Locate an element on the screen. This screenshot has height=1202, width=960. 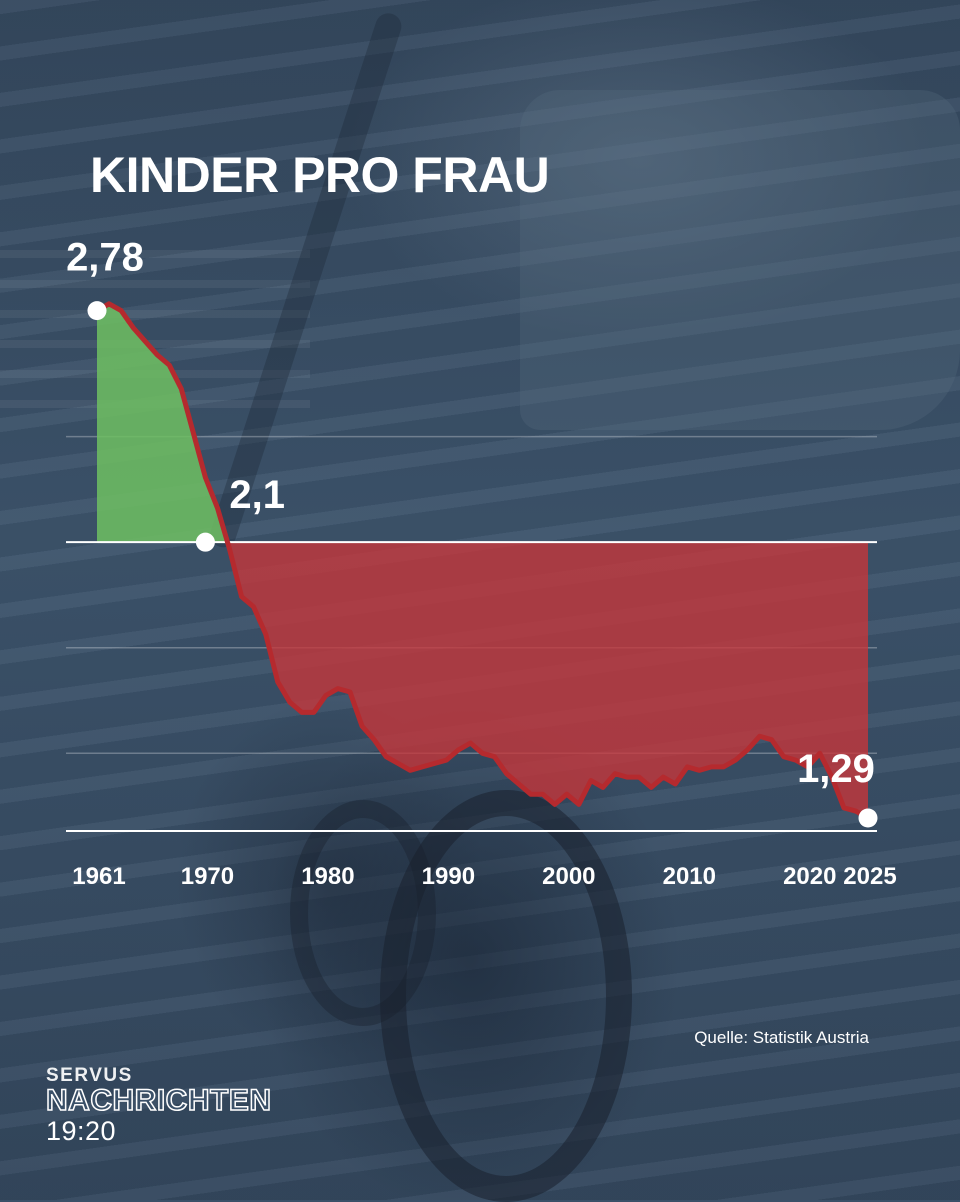
x-tick-labels: 1961 1970 1980 1990 2000 2010 2020 2025 is located at coordinates (484, 876).